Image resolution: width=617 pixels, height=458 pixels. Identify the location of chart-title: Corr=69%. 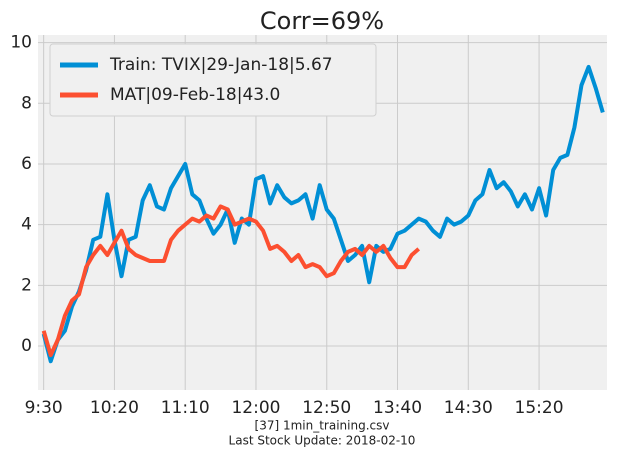
(322, 21).